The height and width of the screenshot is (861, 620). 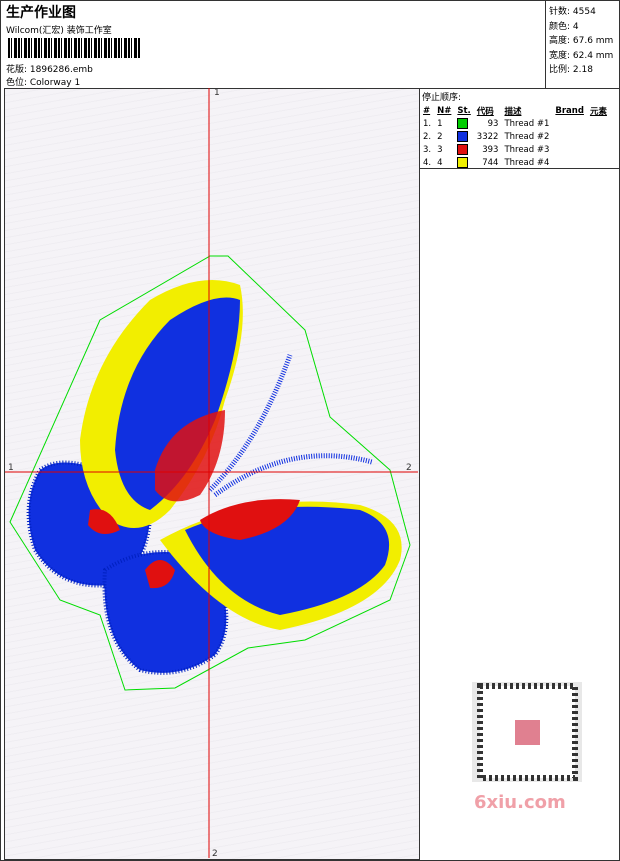 What do you see at coordinates (250, 519) in the screenshot?
I see `red-right` at bounding box center [250, 519].